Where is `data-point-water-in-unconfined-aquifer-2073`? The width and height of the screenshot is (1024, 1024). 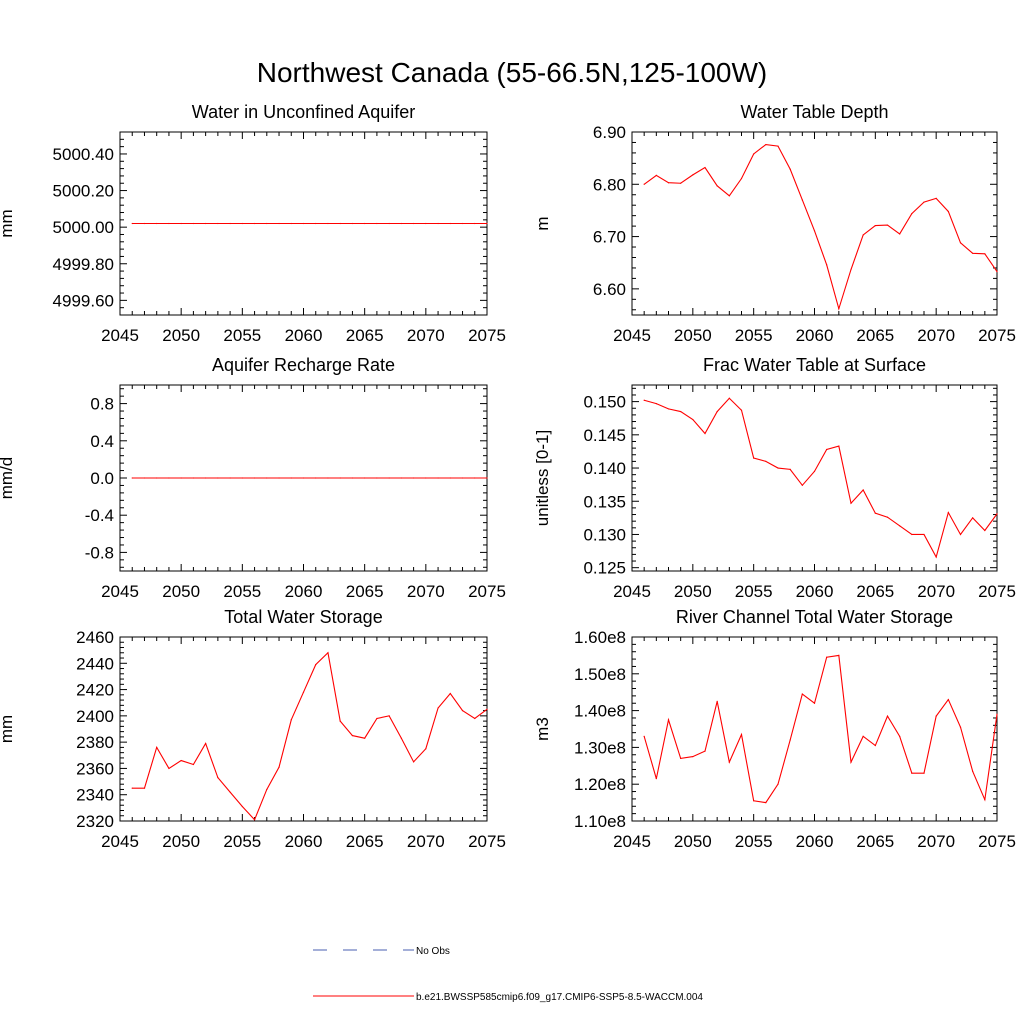 data-point-water-in-unconfined-aquifer-2073 is located at coordinates (462, 223).